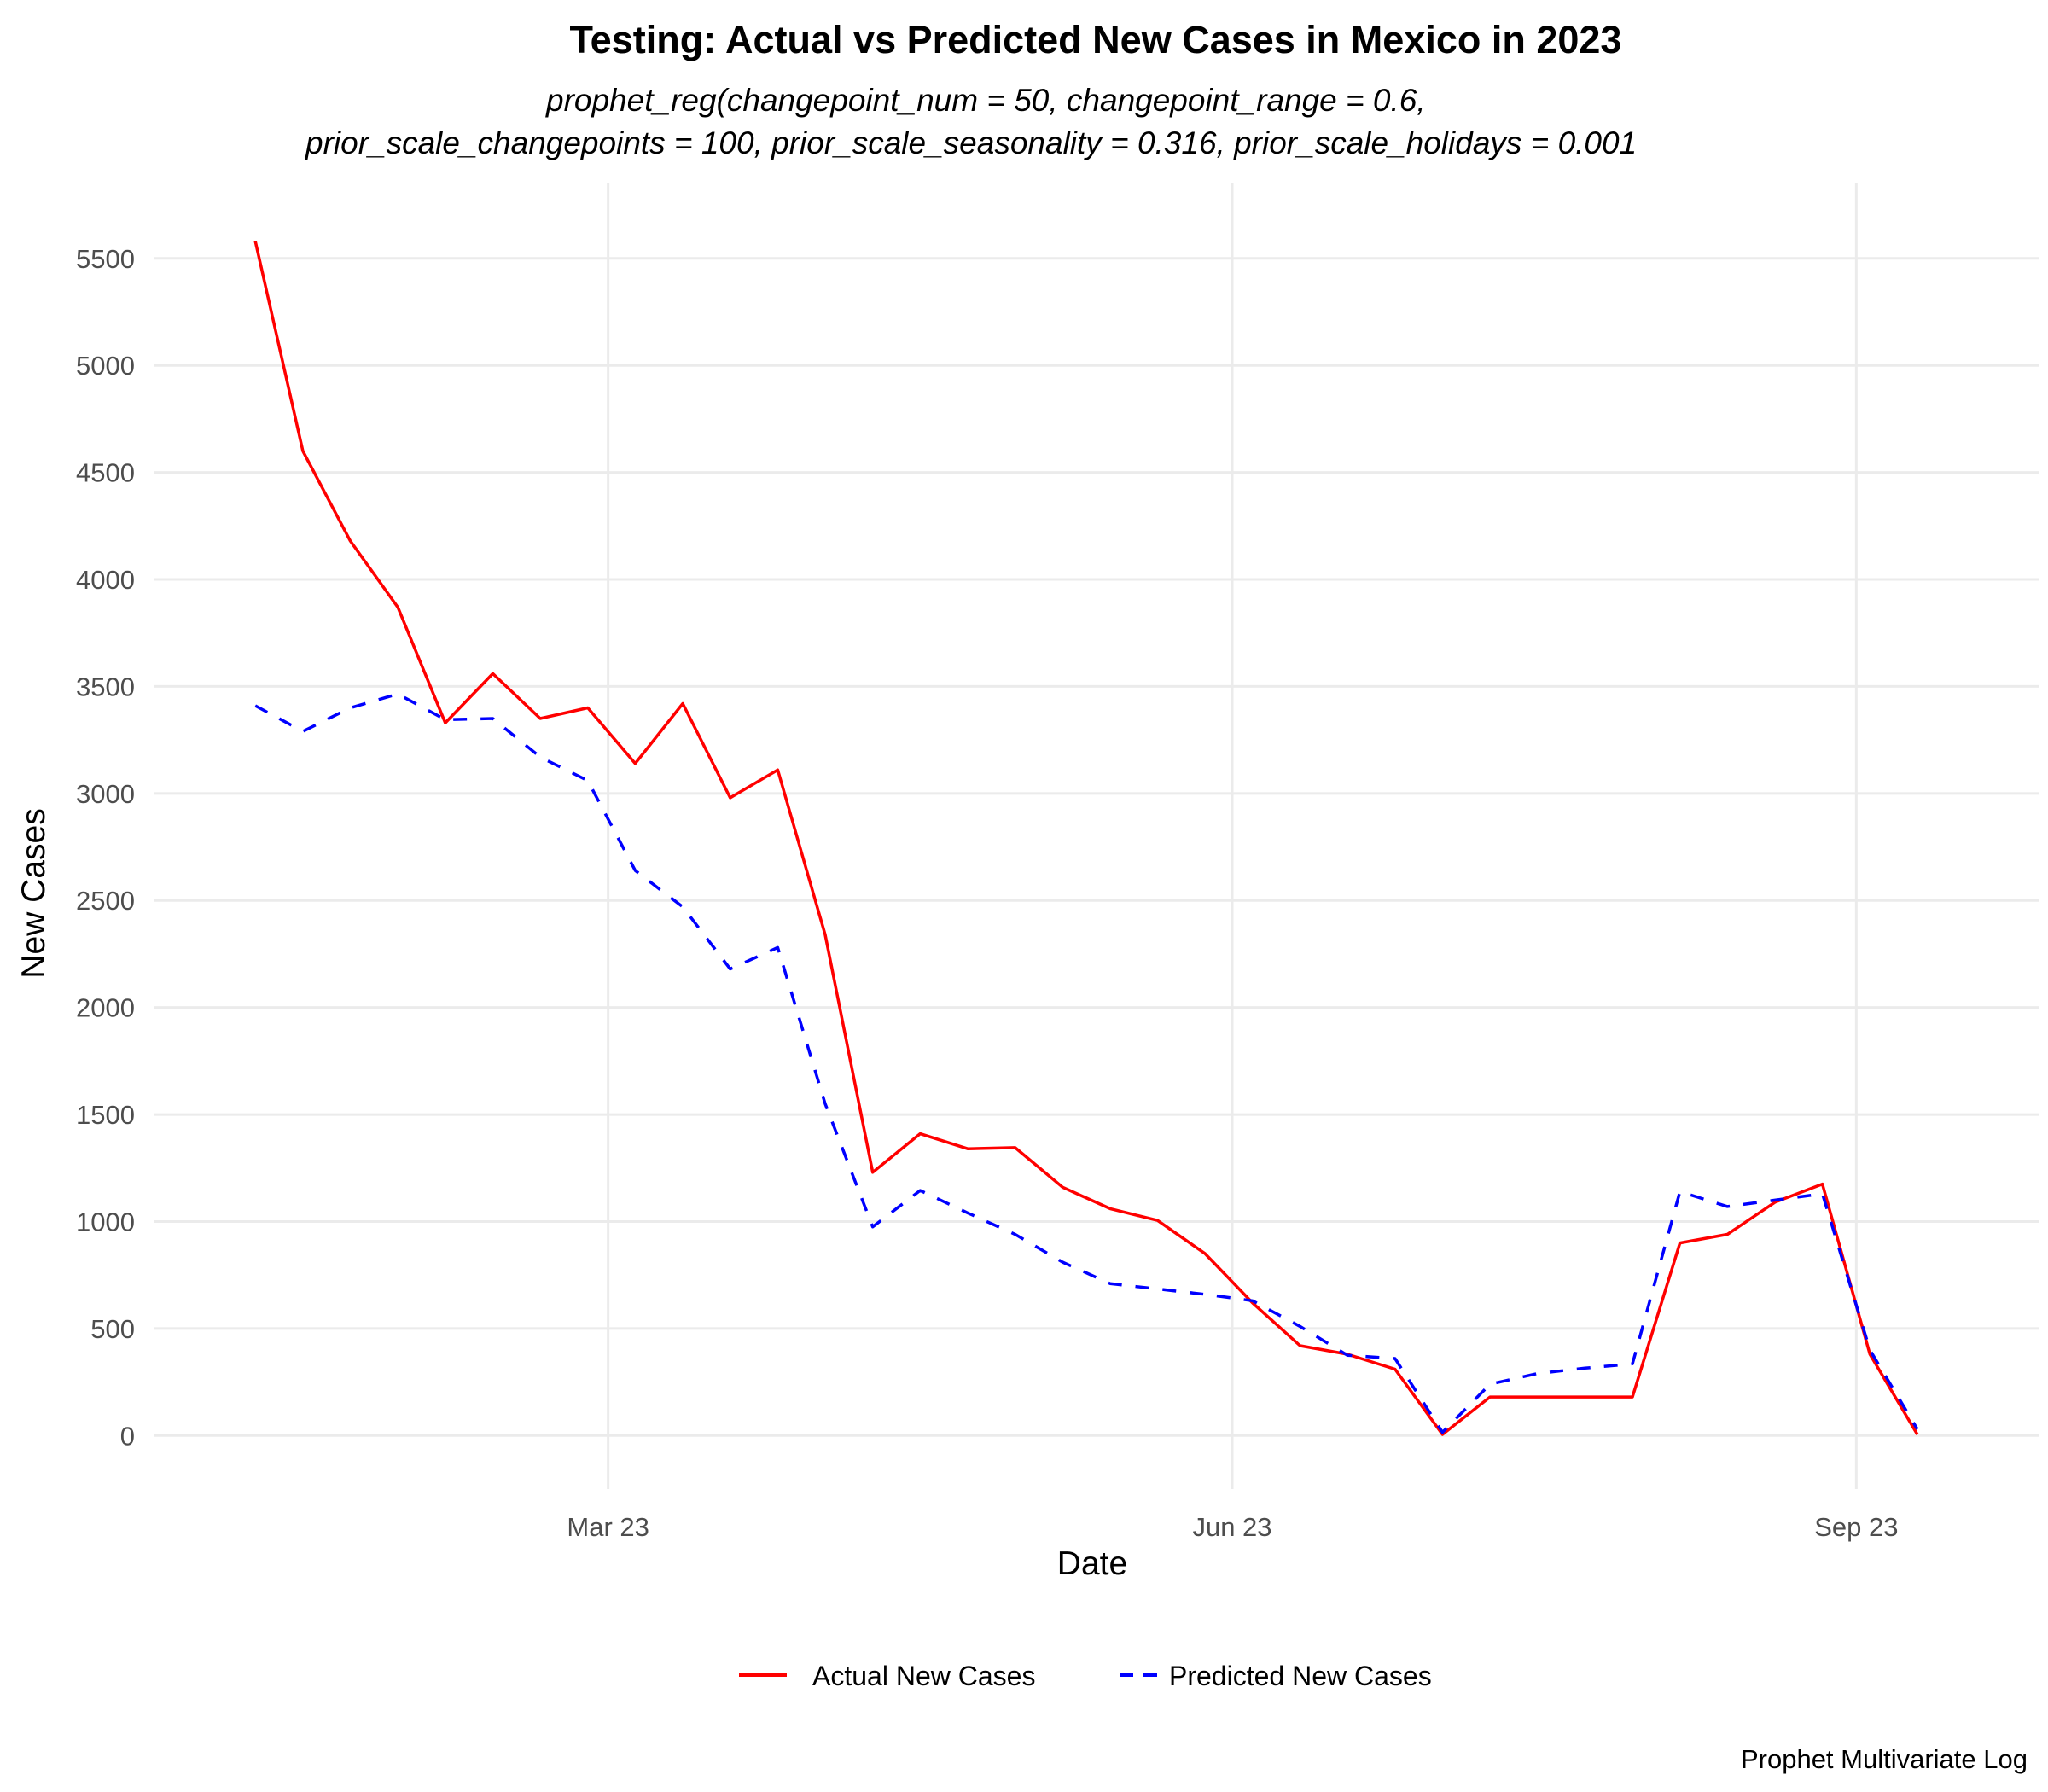  Describe the element at coordinates (105, 901) in the screenshot. I see `y-tick-label-2500: 2500` at that location.